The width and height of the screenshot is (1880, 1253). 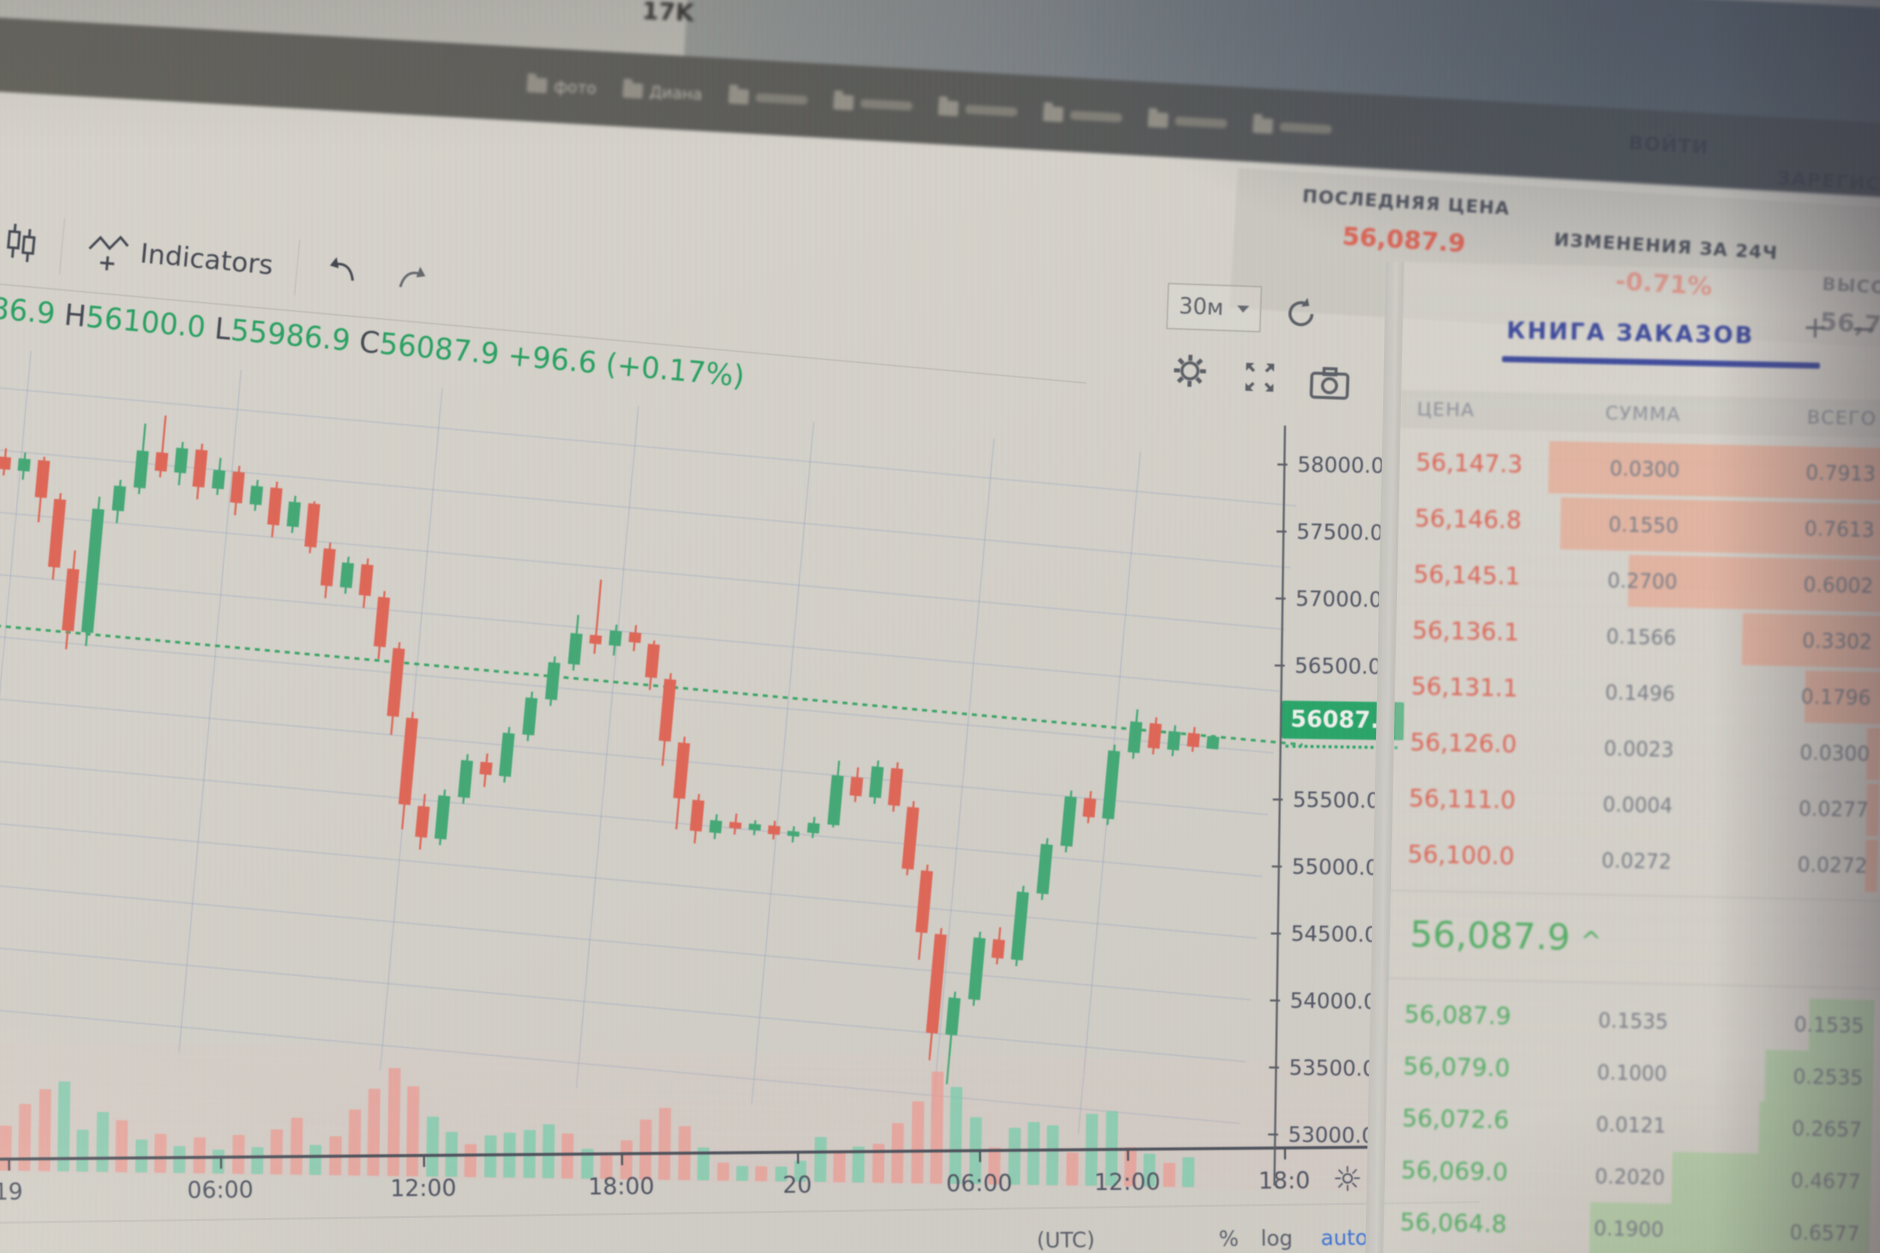 I want to click on time-tick-label: 06:00, so click(x=220, y=1191).